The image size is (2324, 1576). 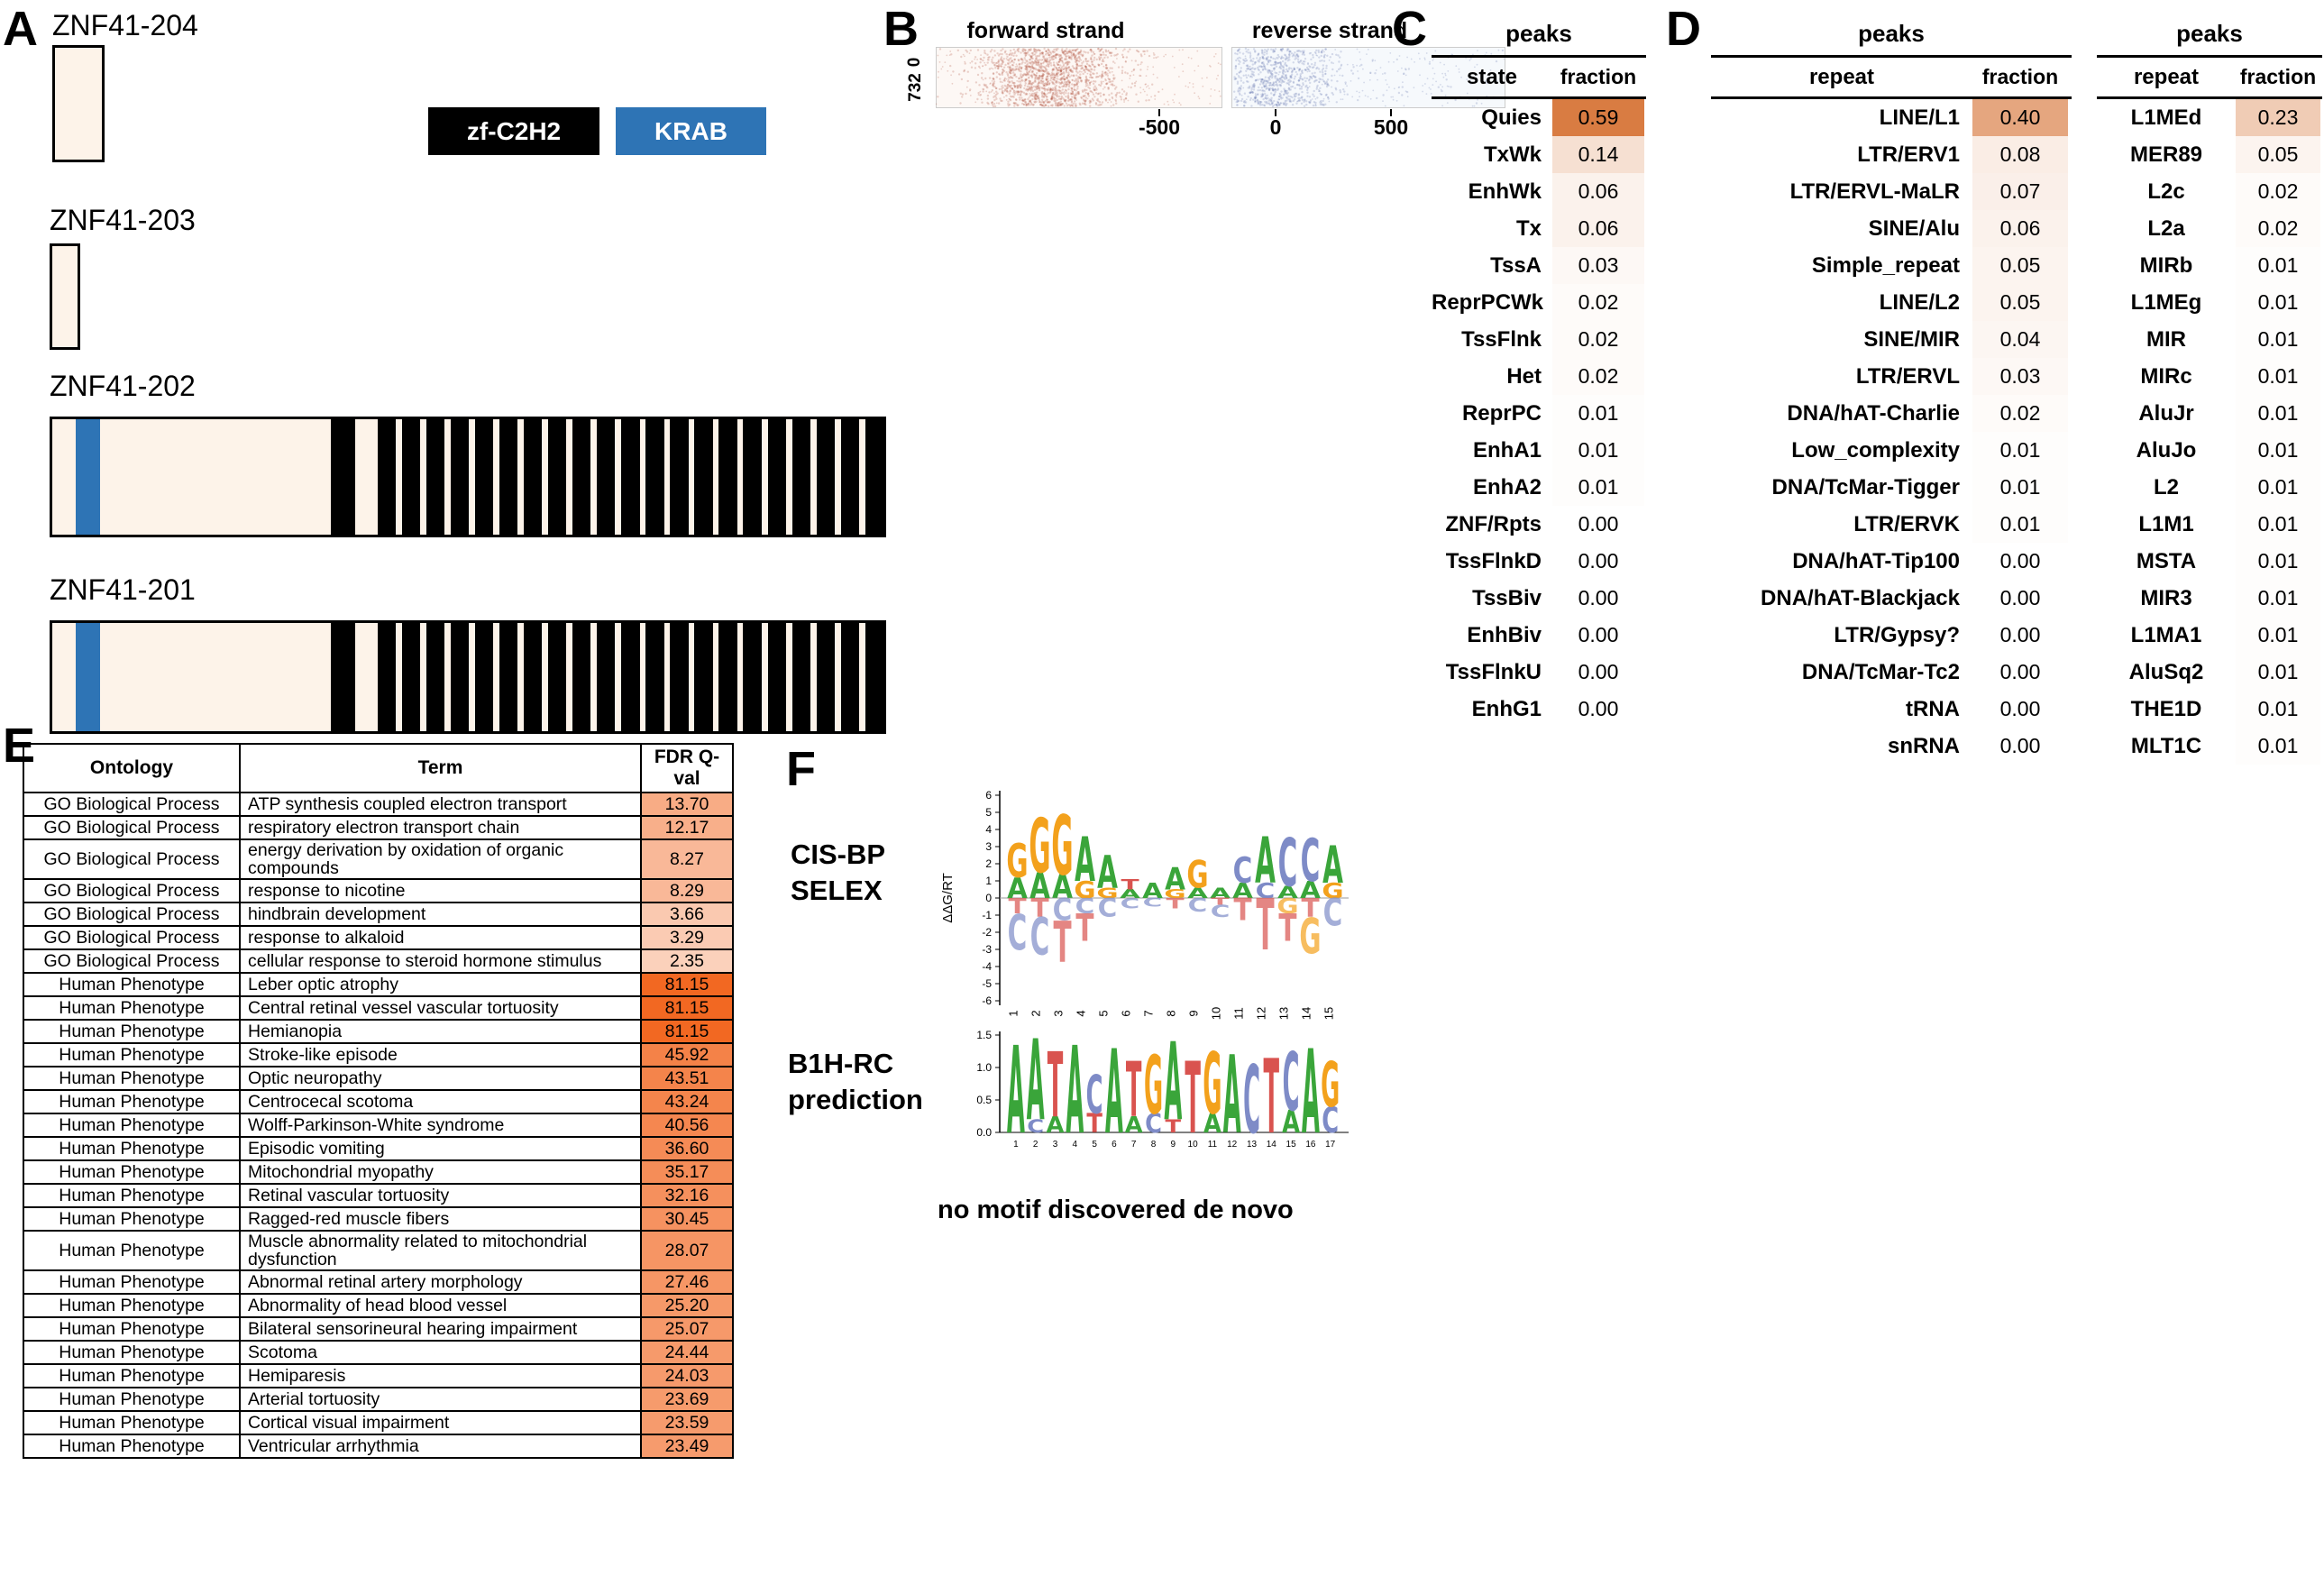 I want to click on heat-table-row: SINE/Alu 0.06, so click(x=1891, y=228).